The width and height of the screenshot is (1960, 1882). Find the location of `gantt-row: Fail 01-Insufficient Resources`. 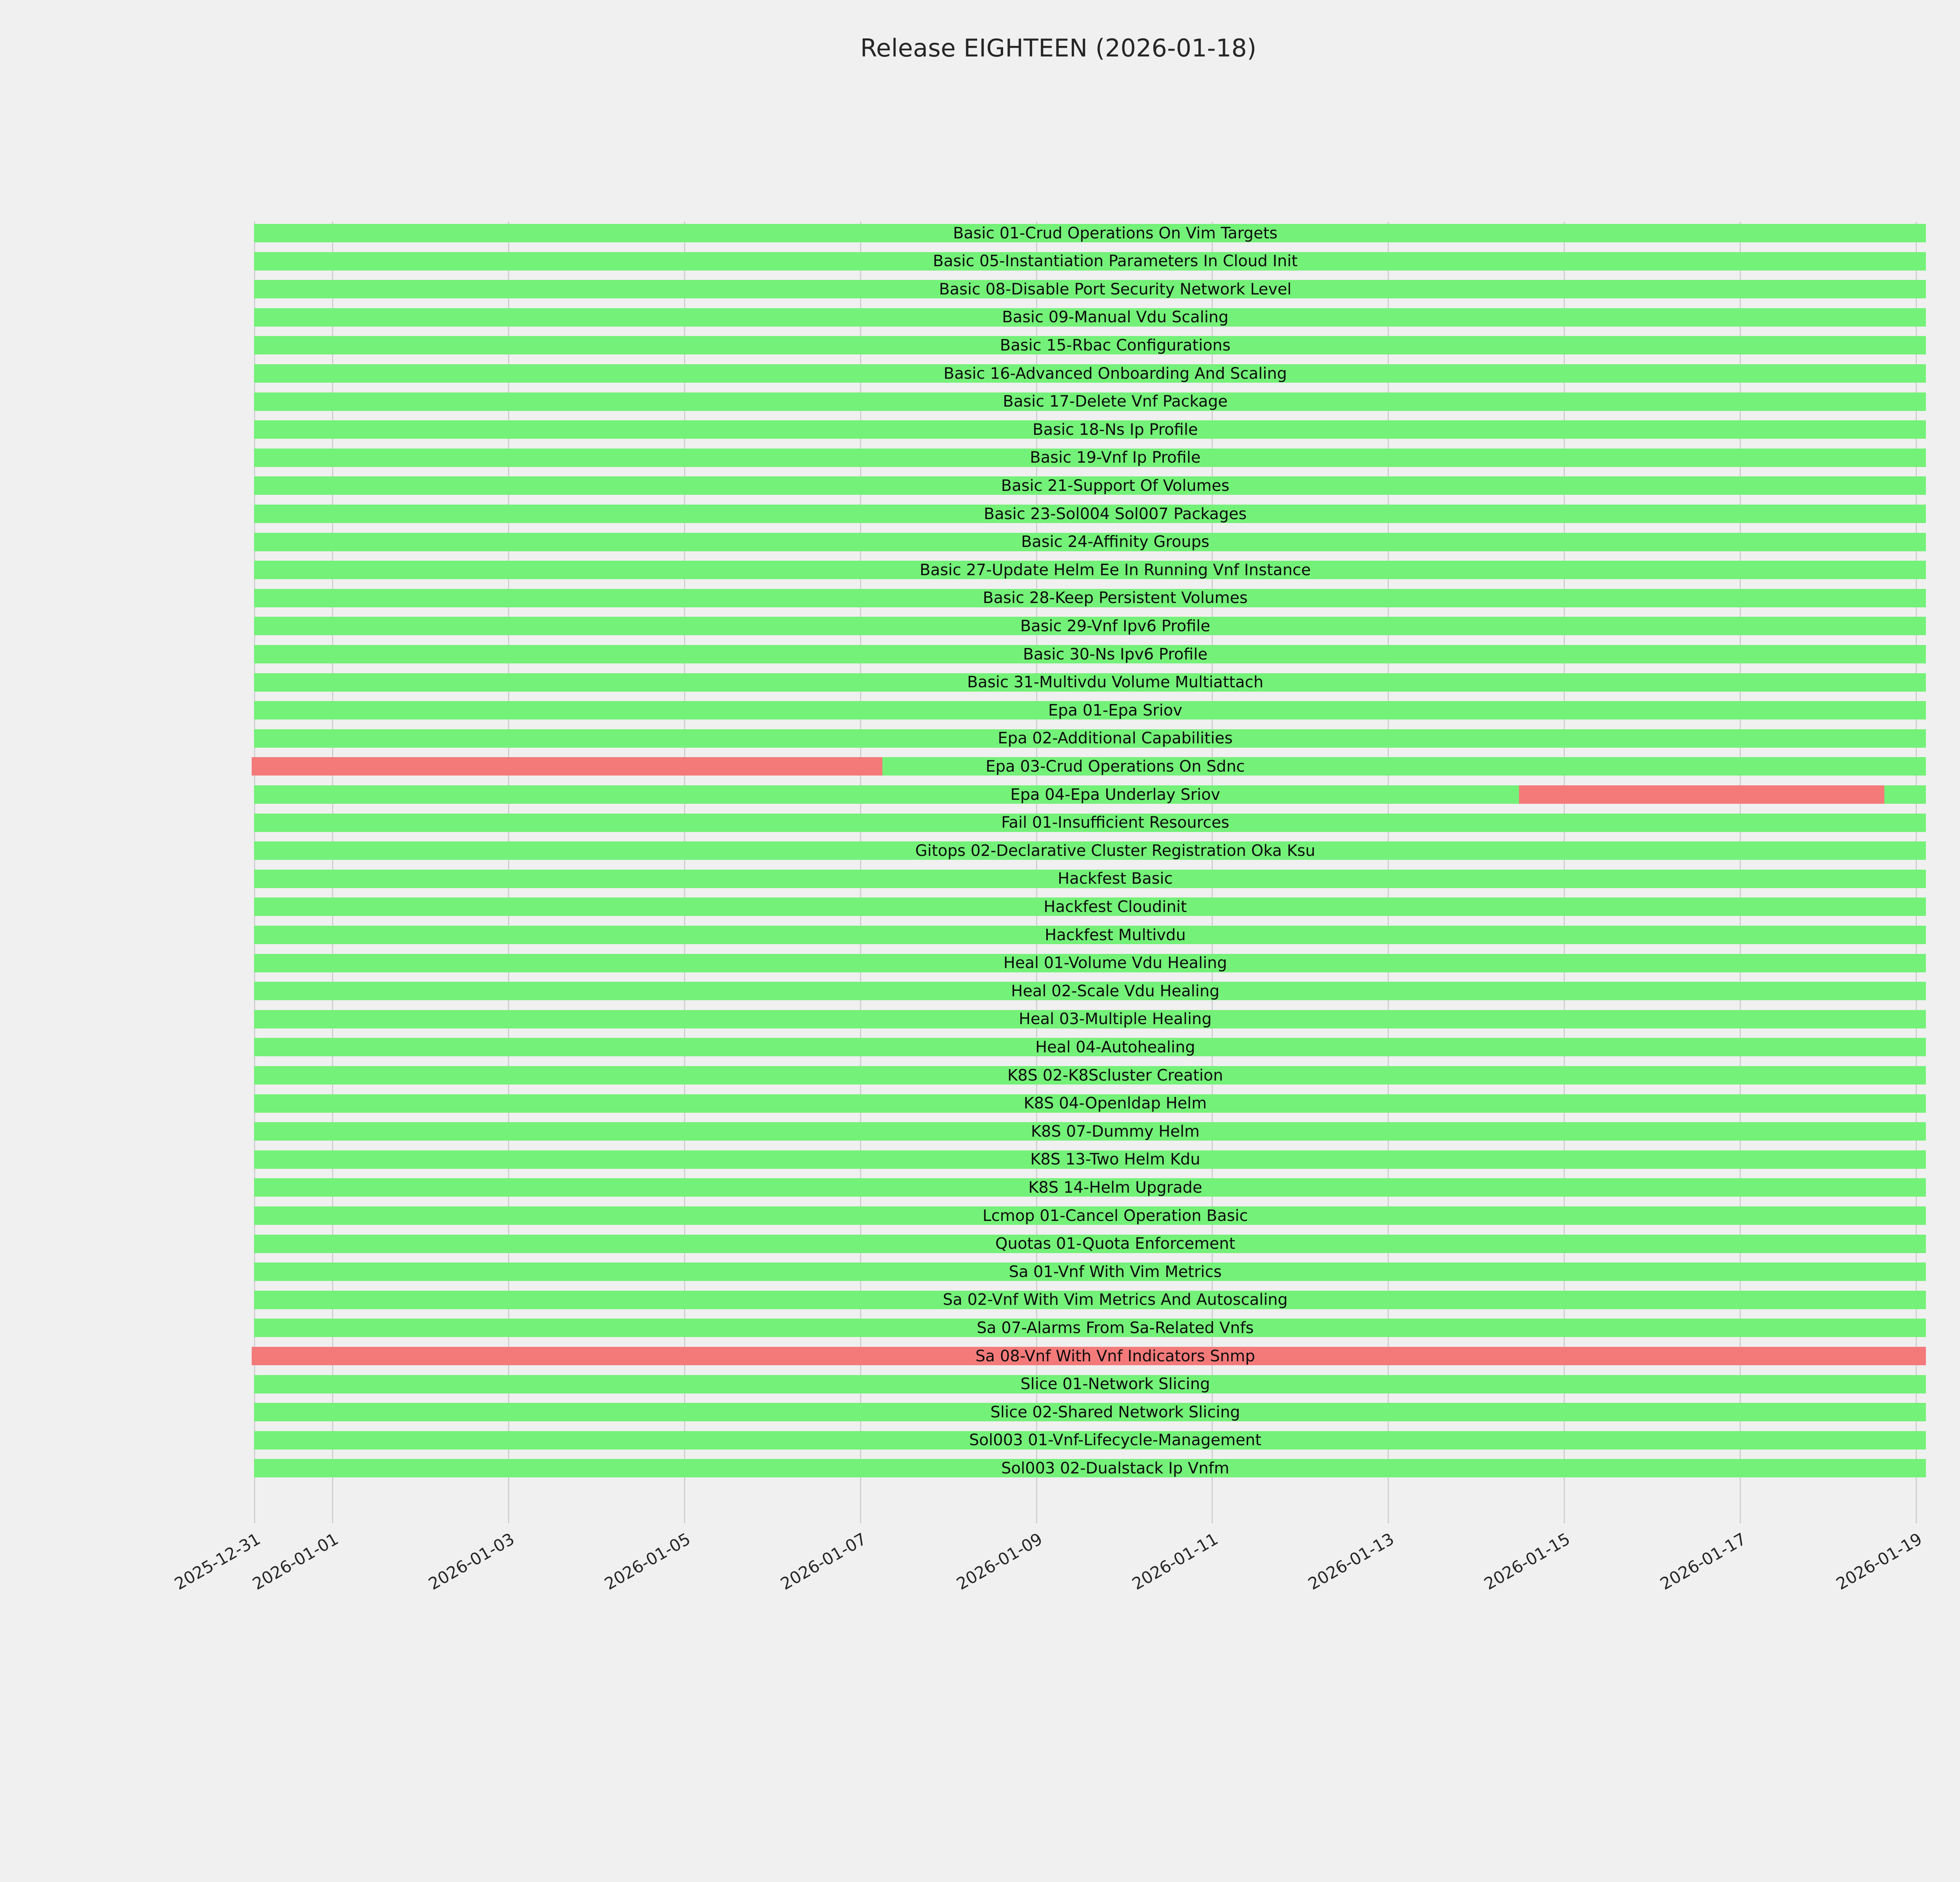

gantt-row: Fail 01-Insufficient Resources is located at coordinates (1106, 822).